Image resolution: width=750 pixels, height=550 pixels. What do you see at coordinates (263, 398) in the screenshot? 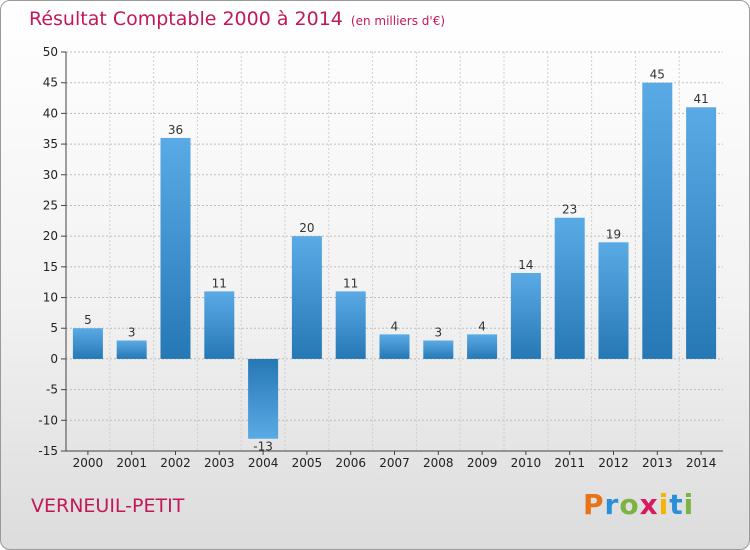
I see `bar-2004` at bounding box center [263, 398].